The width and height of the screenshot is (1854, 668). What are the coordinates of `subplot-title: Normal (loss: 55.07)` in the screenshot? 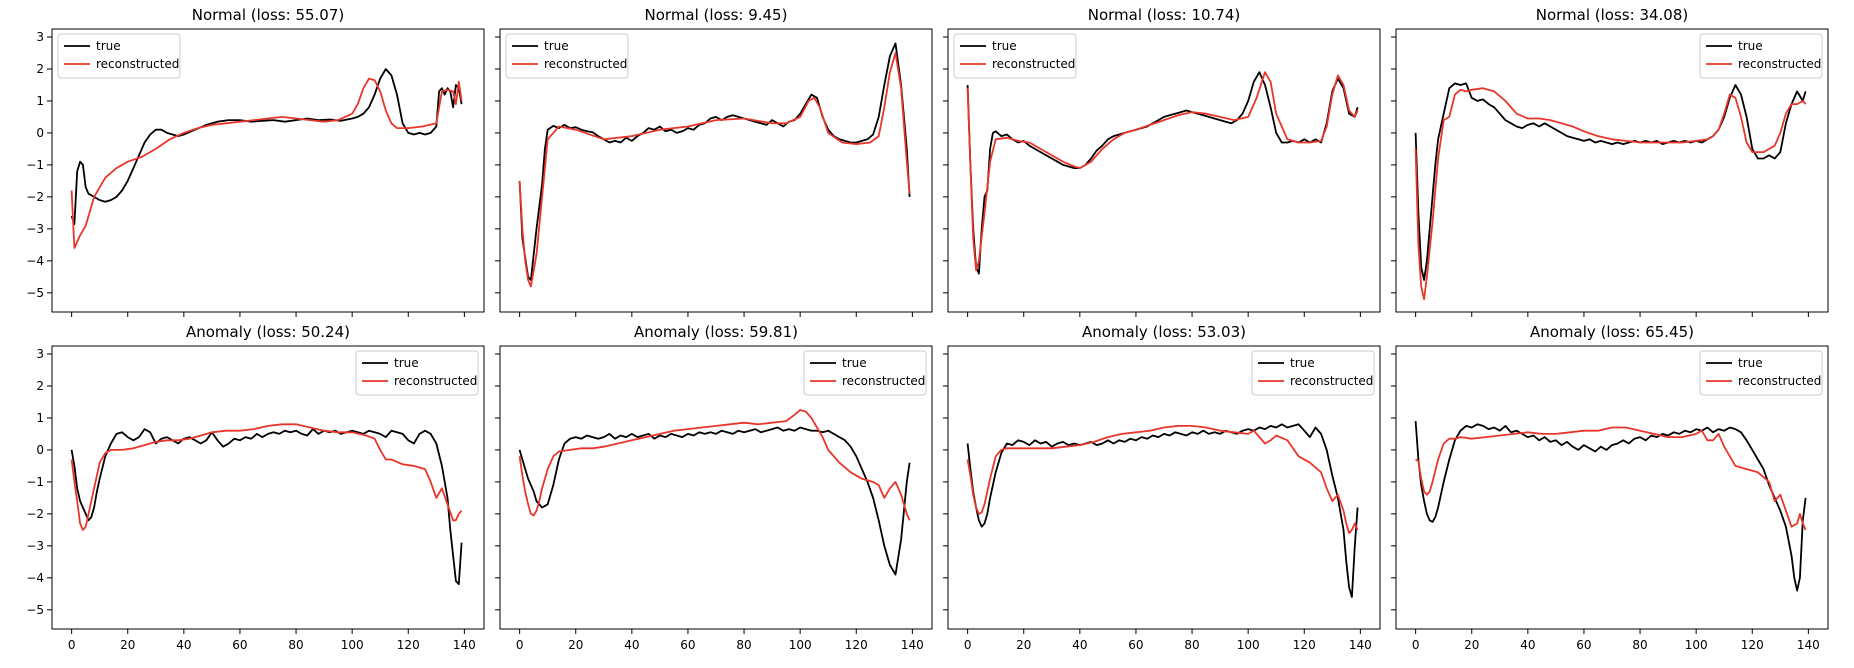 It's located at (268, 15).